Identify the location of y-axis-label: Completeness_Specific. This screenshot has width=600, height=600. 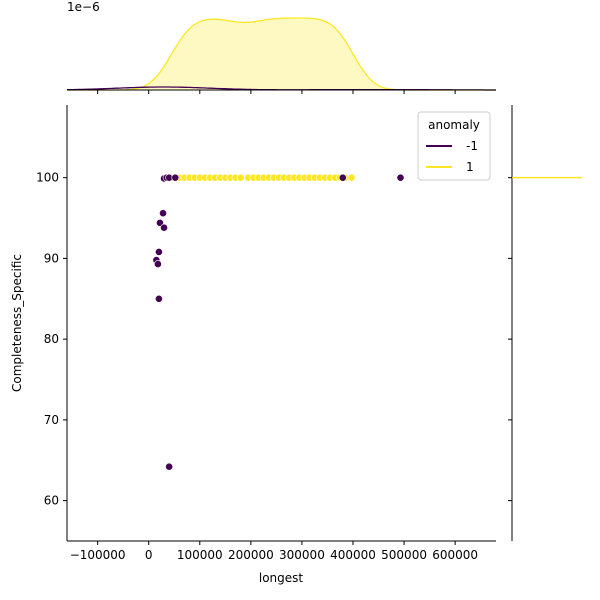
(17, 323).